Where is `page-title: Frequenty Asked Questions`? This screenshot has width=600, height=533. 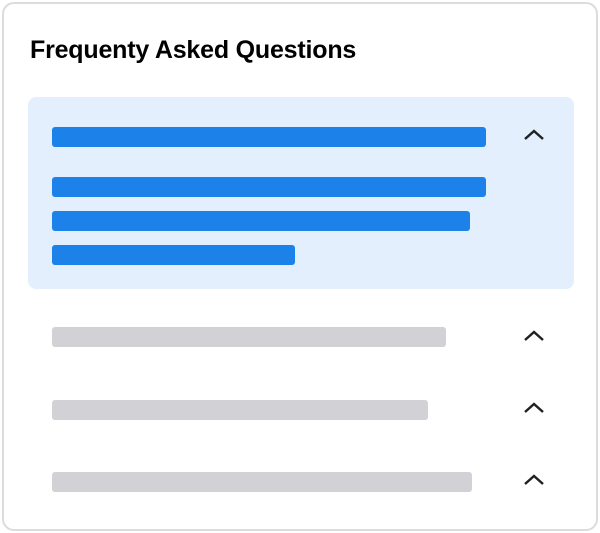
page-title: Frequenty Asked Questions is located at coordinates (193, 50).